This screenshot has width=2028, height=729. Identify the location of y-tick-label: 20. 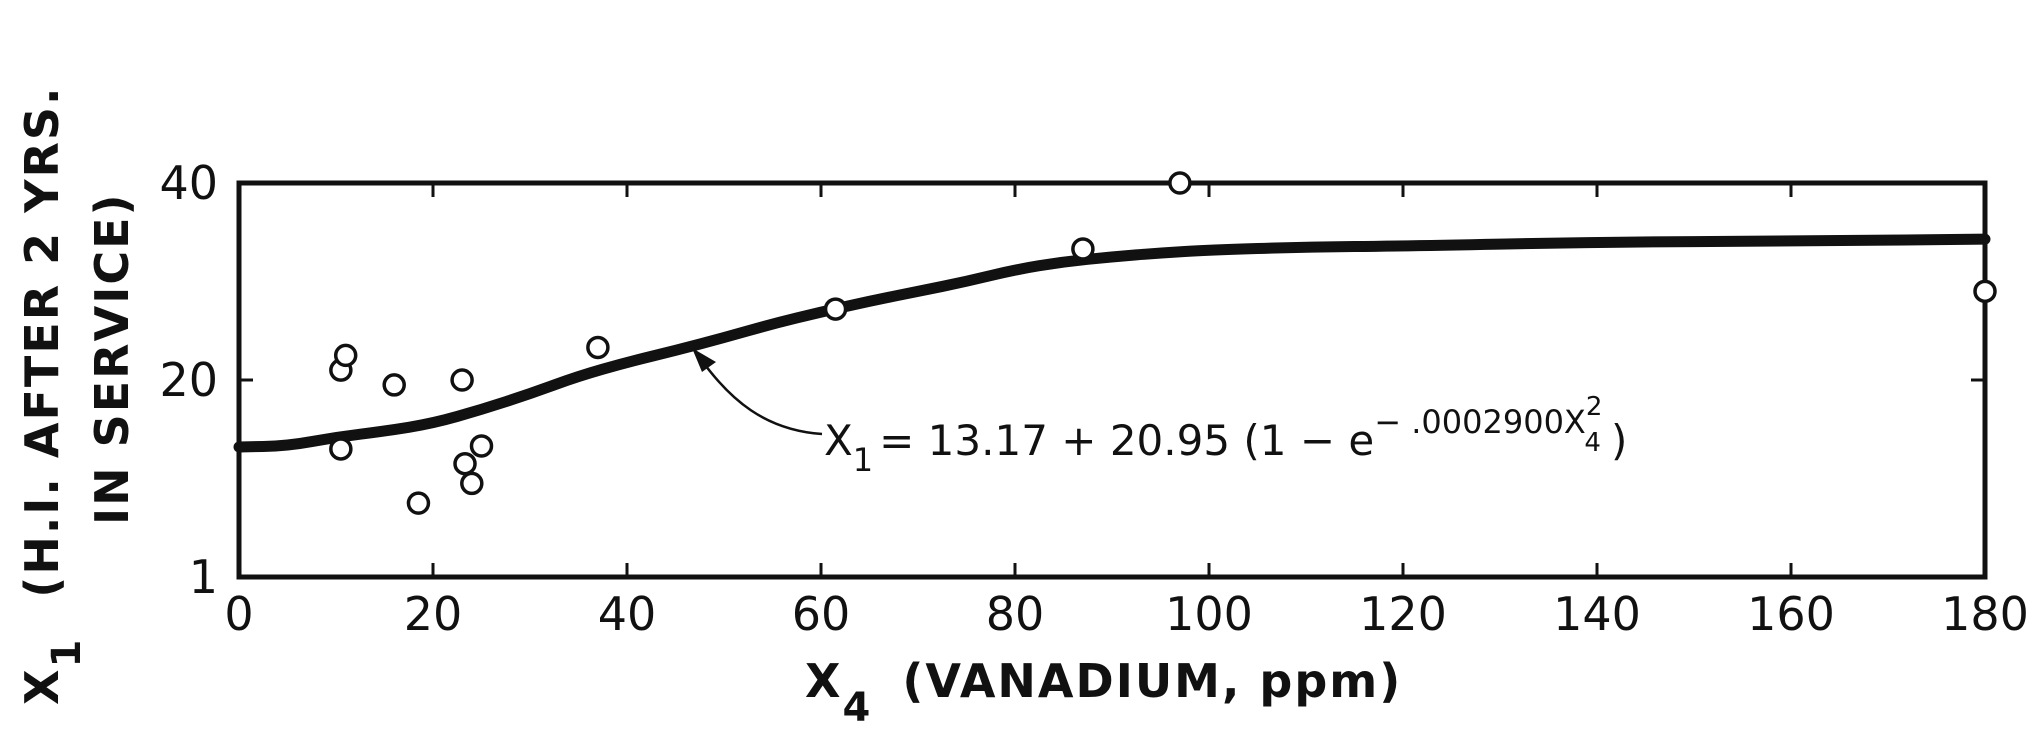
(188, 380).